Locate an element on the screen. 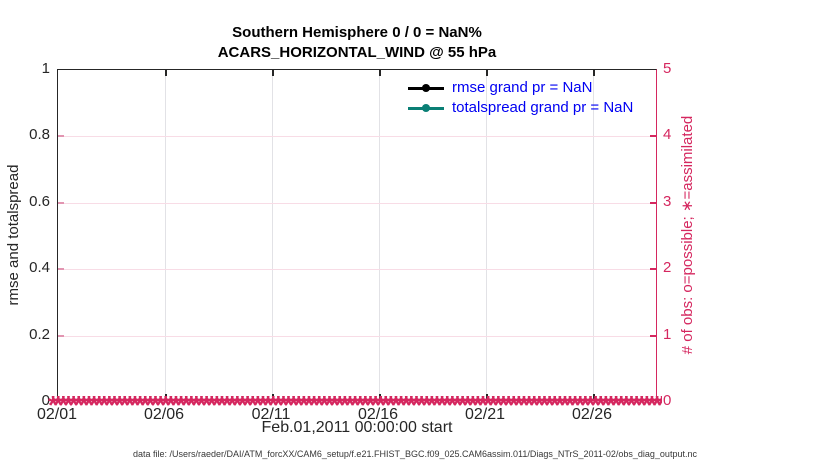 The image size is (830, 470). figure-subtitle: ACARS_HORIZONTAL_WIND @ 55 hPa is located at coordinates (357, 52).